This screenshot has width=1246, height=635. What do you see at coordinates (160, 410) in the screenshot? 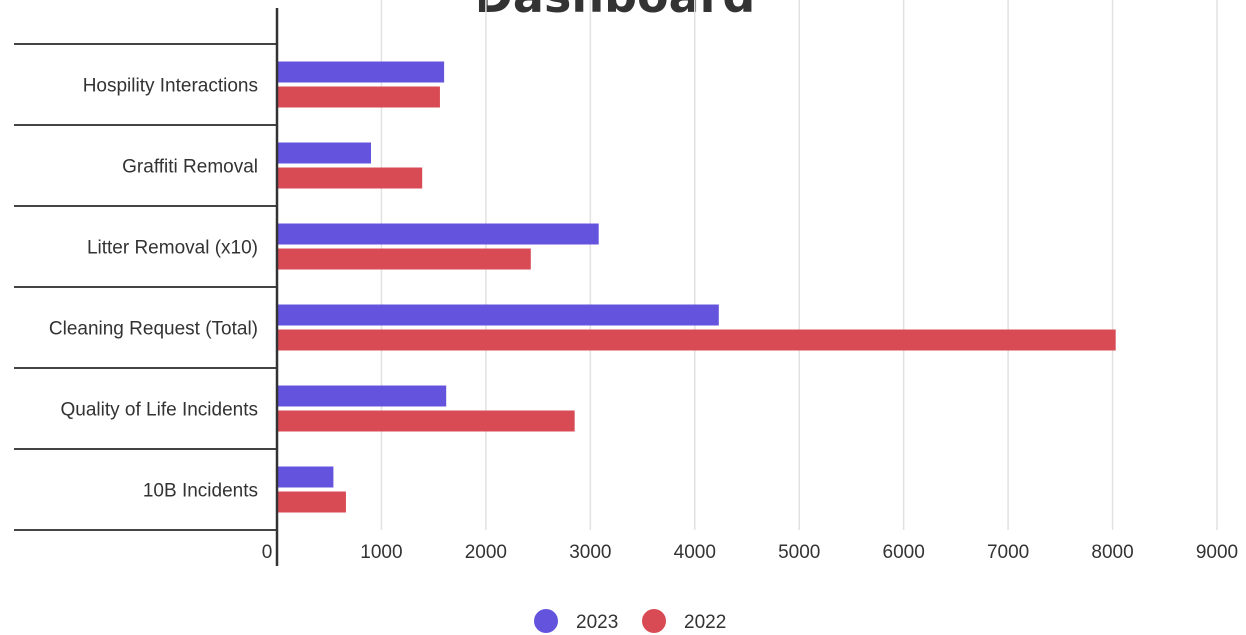
I see `category-label: Quality of Life Incidents` at bounding box center [160, 410].